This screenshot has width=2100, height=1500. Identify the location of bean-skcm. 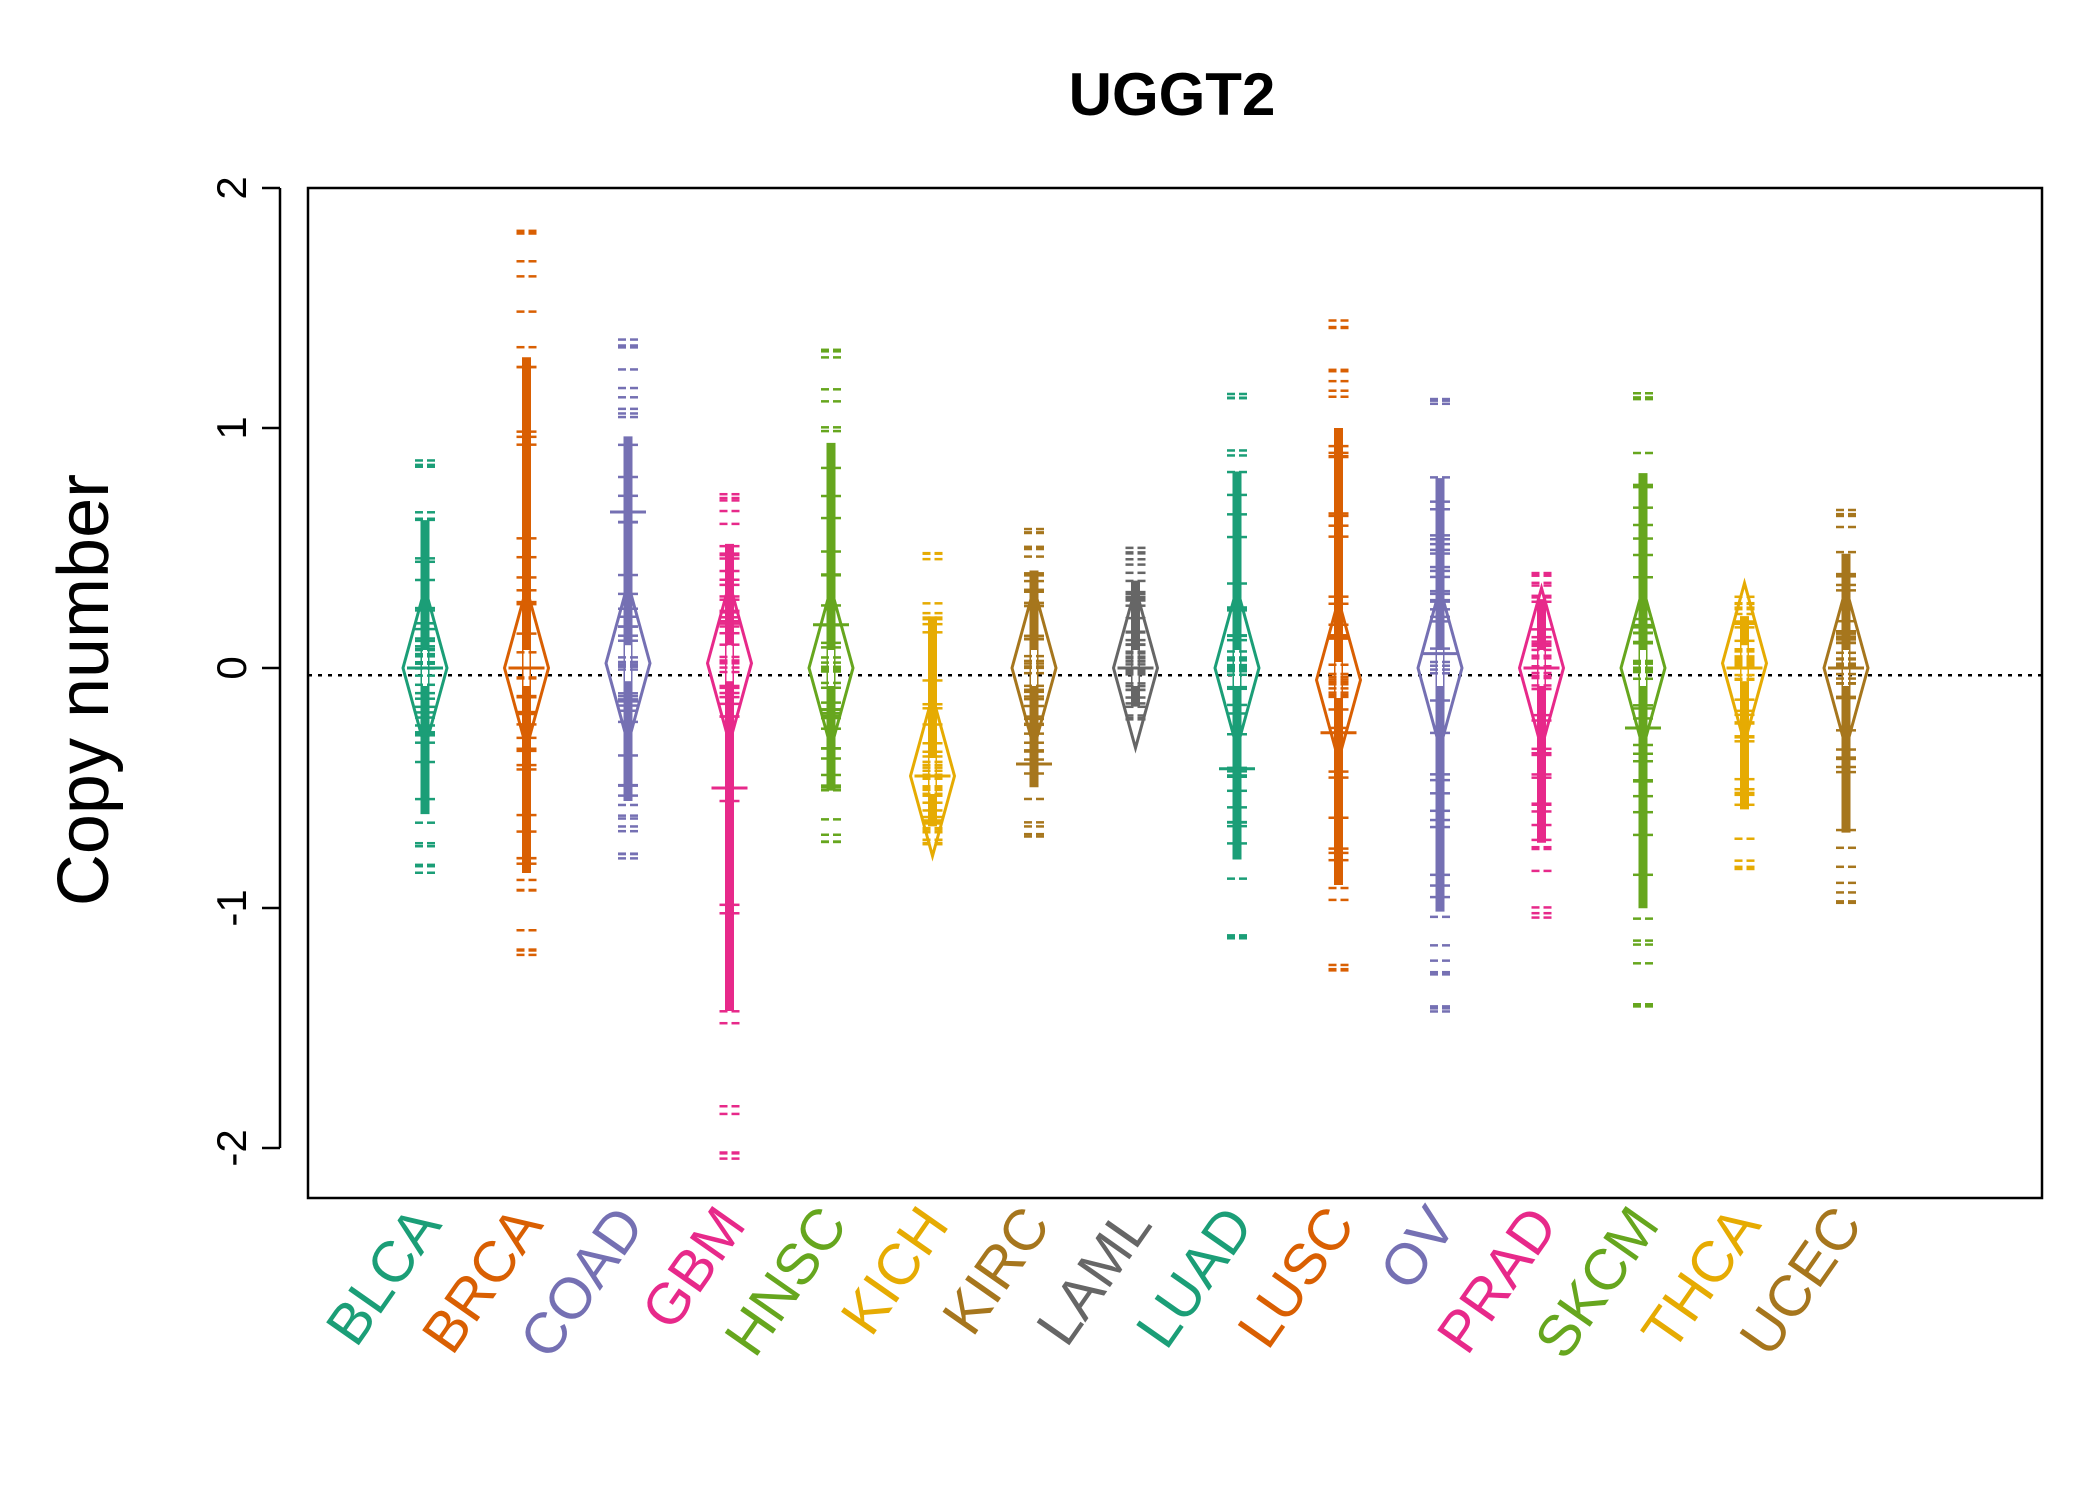
(1643, 699).